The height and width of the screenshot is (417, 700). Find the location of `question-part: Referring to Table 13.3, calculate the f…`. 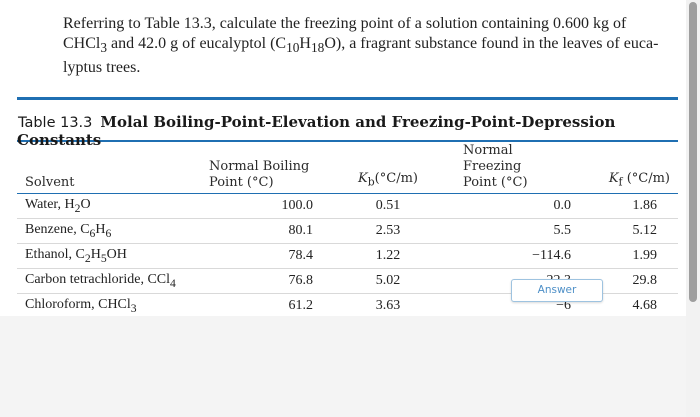

question-part: Referring to Table 13.3, calculate the f… is located at coordinates (345, 33).